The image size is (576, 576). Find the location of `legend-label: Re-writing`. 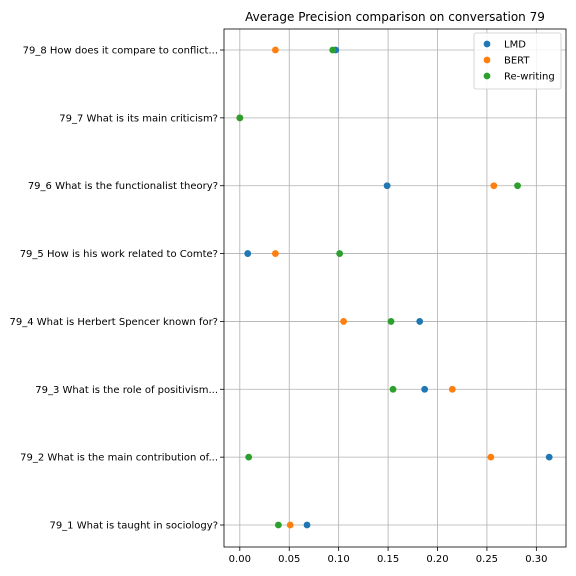

legend-label: Re-writing is located at coordinates (529, 77).